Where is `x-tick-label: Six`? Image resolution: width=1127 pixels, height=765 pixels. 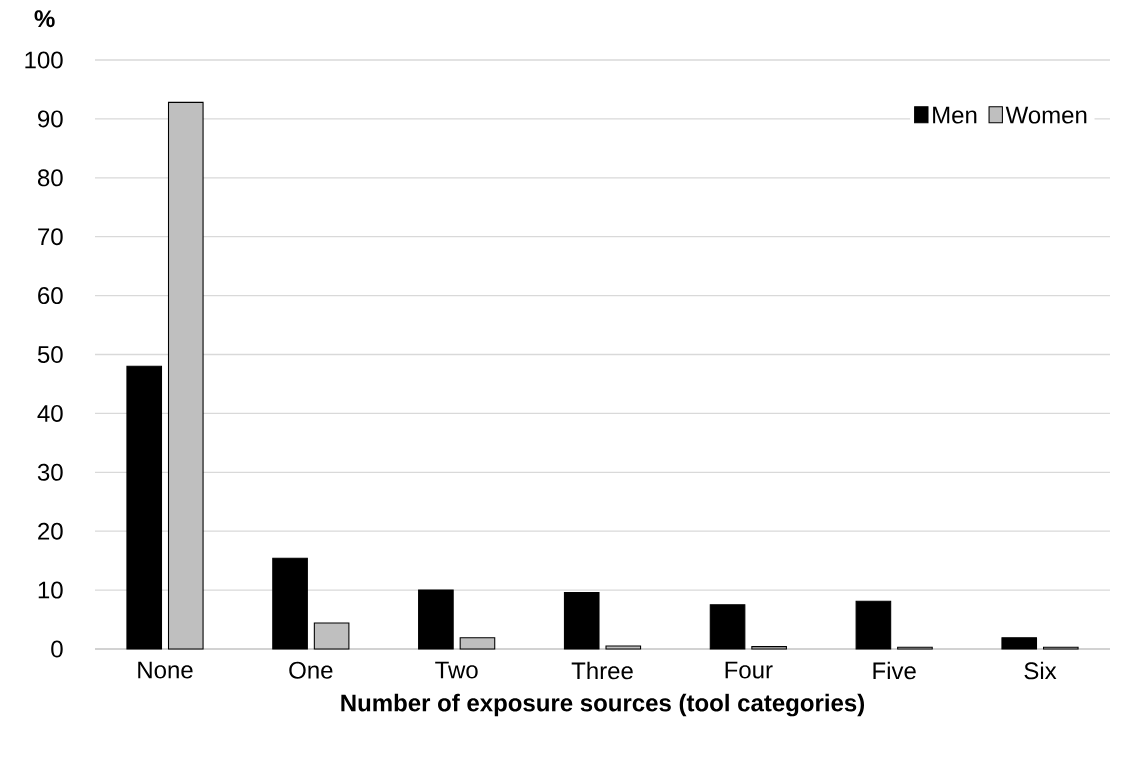 x-tick-label: Six is located at coordinates (1040, 670).